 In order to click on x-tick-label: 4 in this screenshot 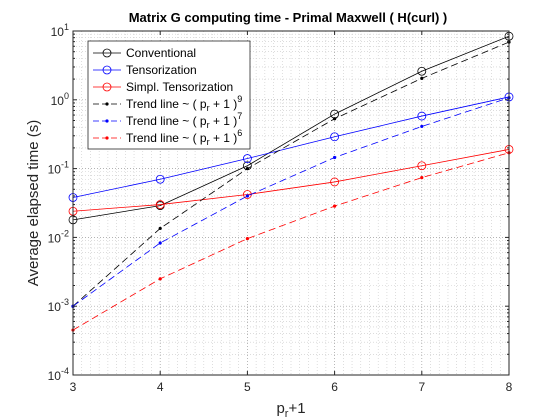, I will do `click(160, 387)`.